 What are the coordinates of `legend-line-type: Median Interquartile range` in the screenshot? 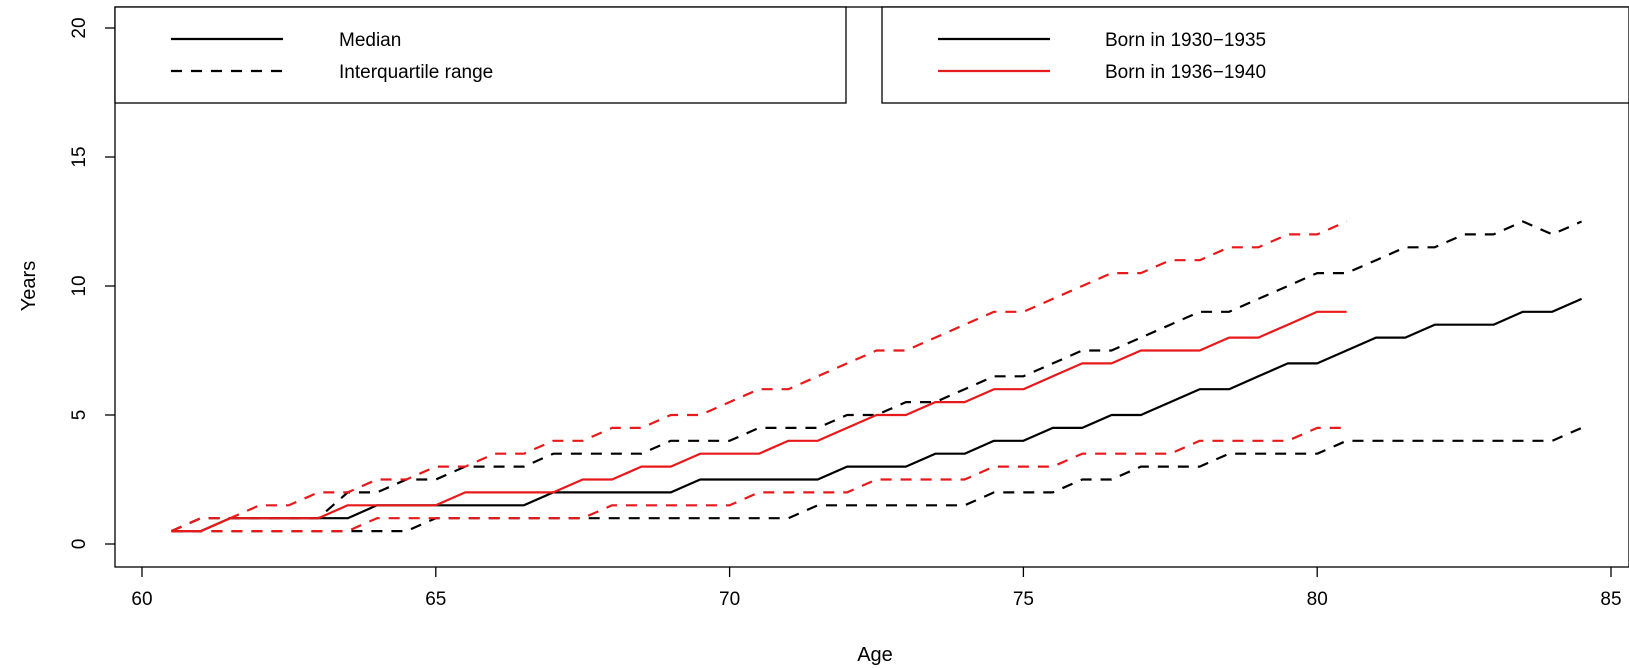 It's located at (480, 55).